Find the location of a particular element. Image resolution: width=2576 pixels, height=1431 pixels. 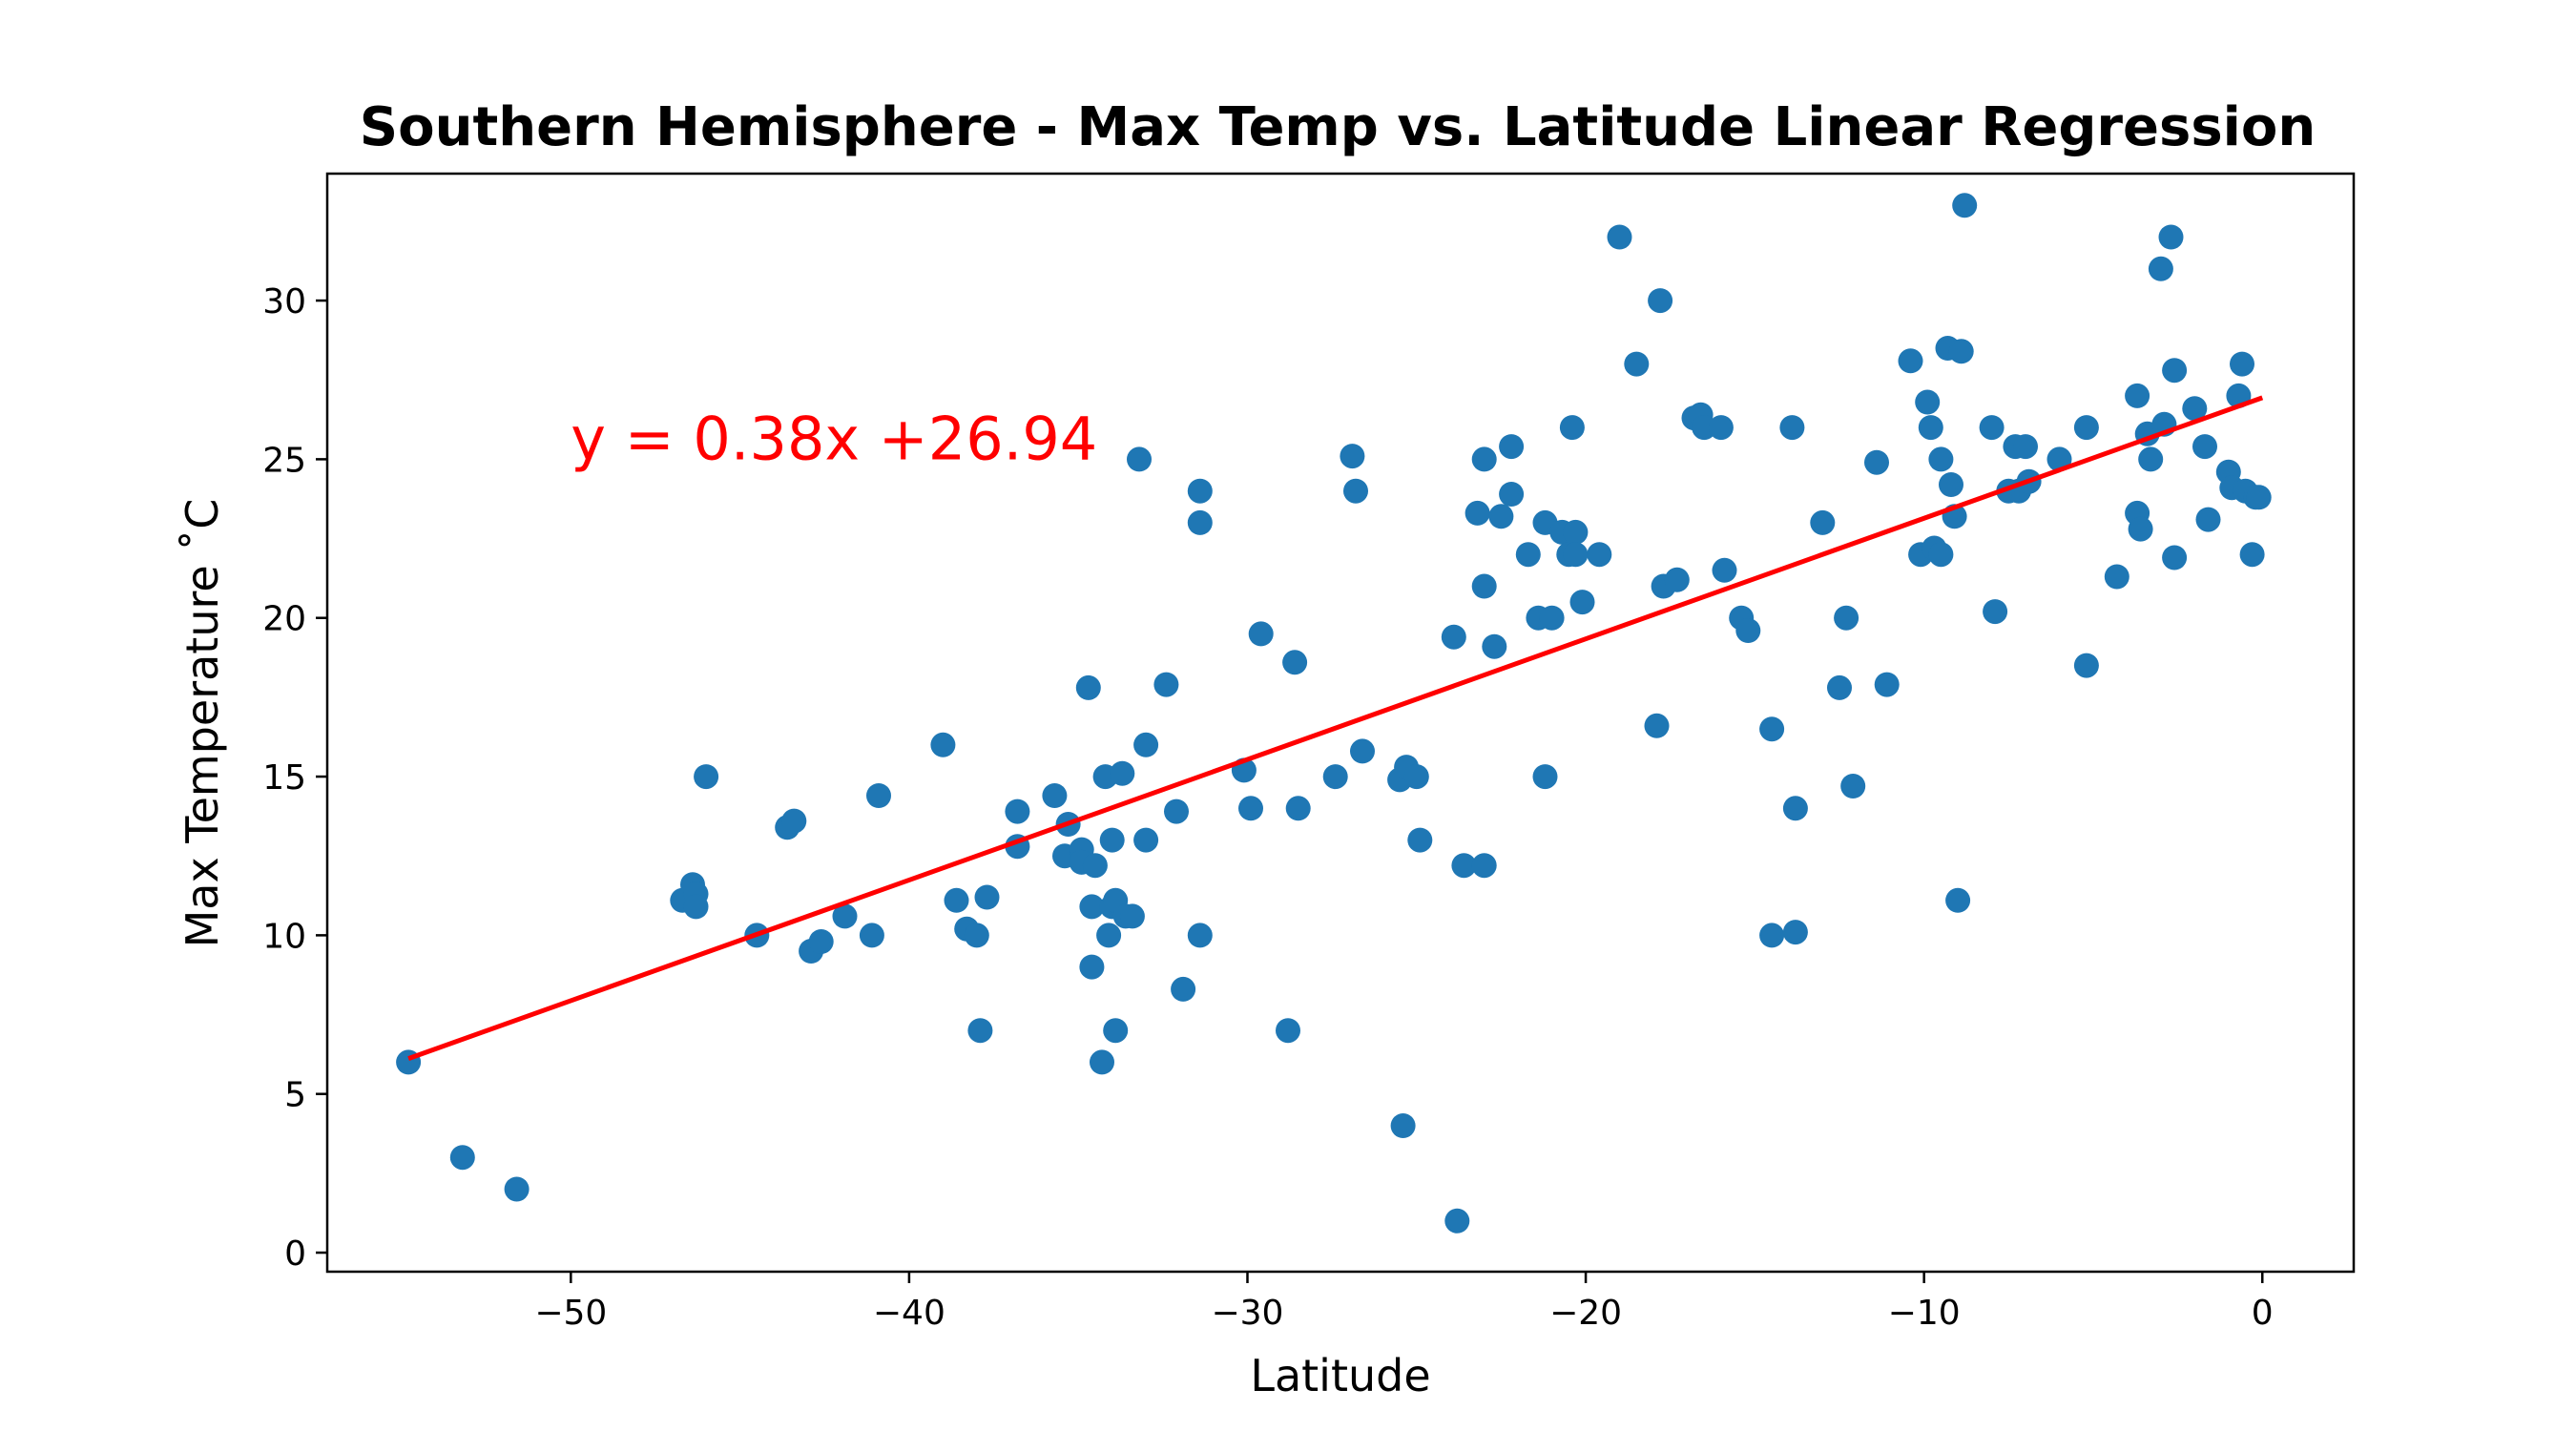

x-tick-label: −30 is located at coordinates (1247, 1314).